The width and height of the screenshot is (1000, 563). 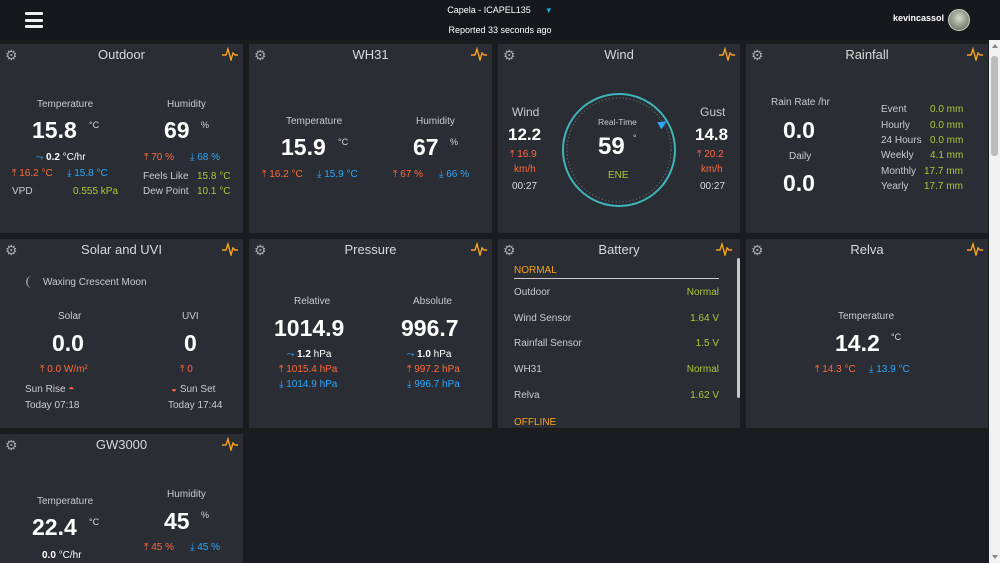 I want to click on list-item-label: Monthly, so click(x=899, y=171).